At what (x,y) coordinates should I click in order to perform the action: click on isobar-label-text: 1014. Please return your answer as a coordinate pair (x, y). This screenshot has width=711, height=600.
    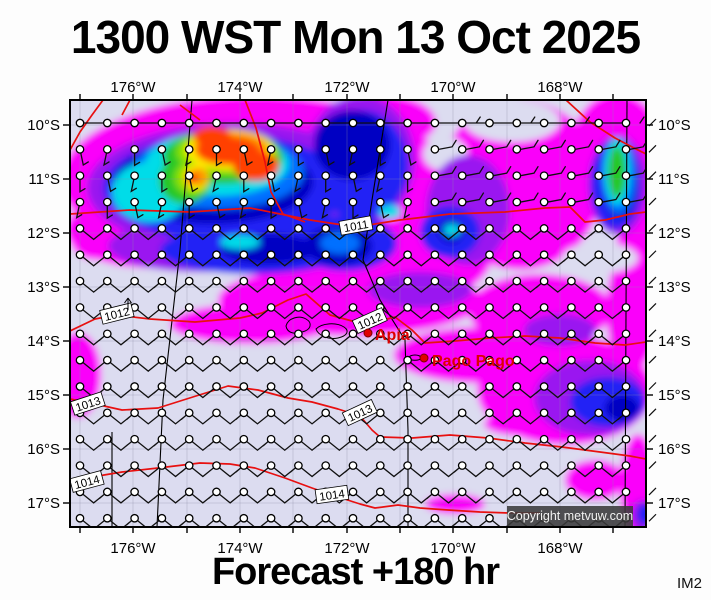
    Looking at the image, I should click on (333, 496).